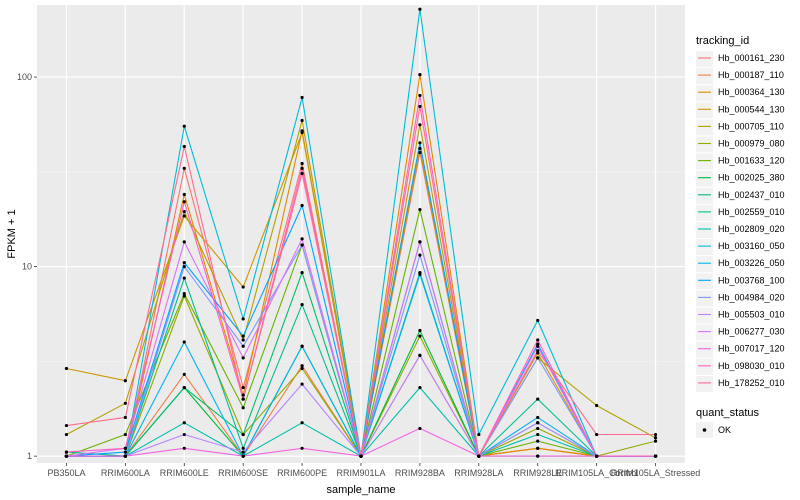  Describe the element at coordinates (243, 473) in the screenshot. I see `x-tick-label: RRIM600SE` at that location.